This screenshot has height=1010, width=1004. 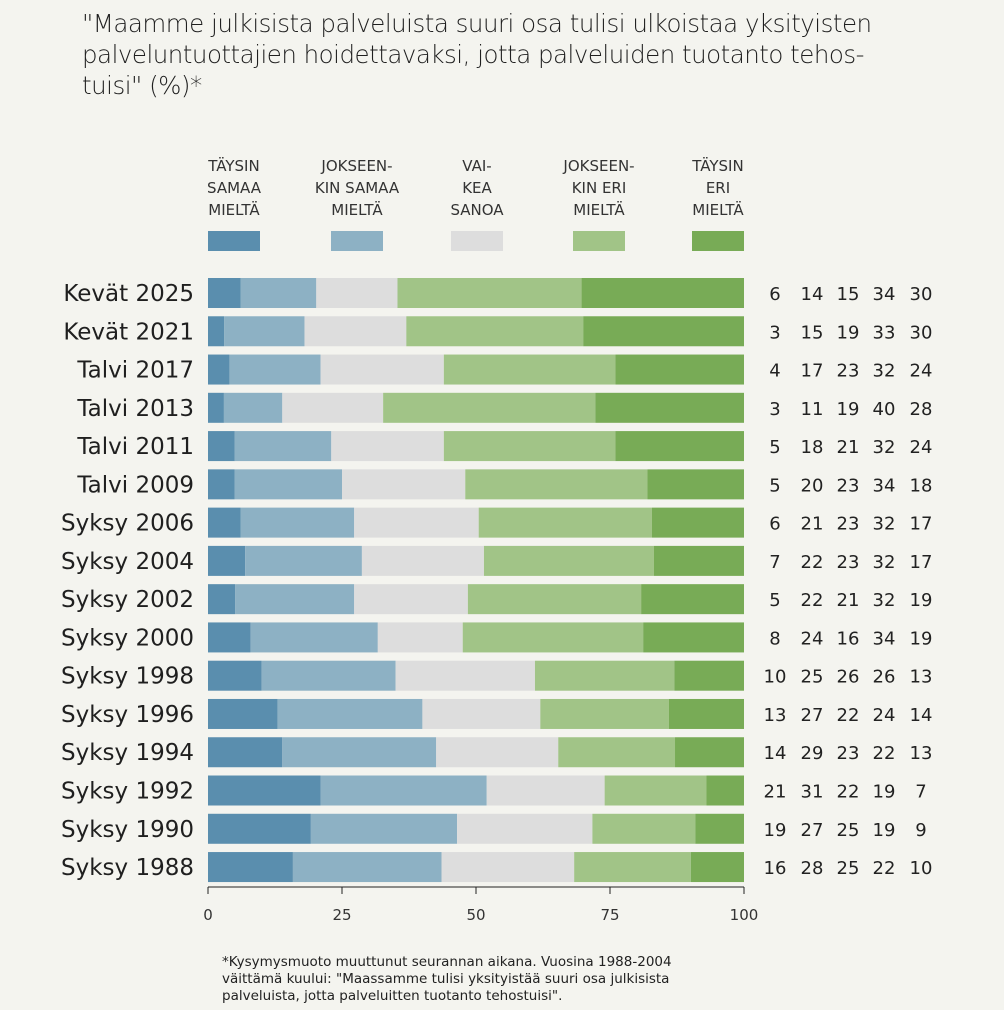 What do you see at coordinates (812, 447) in the screenshot?
I see `data-label: 18` at bounding box center [812, 447].